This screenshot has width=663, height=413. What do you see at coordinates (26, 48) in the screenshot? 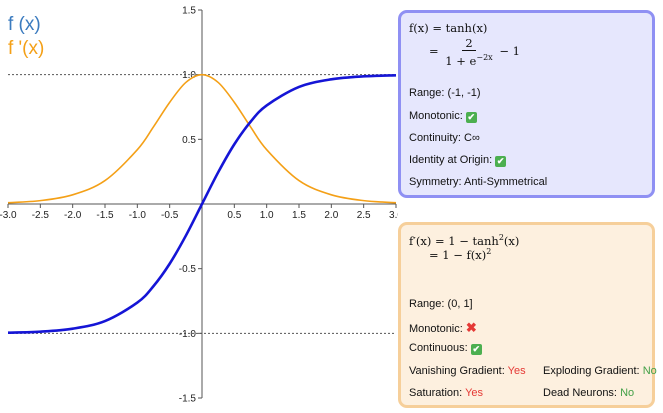
I see `legend-derivative: f '(x)` at bounding box center [26, 48].